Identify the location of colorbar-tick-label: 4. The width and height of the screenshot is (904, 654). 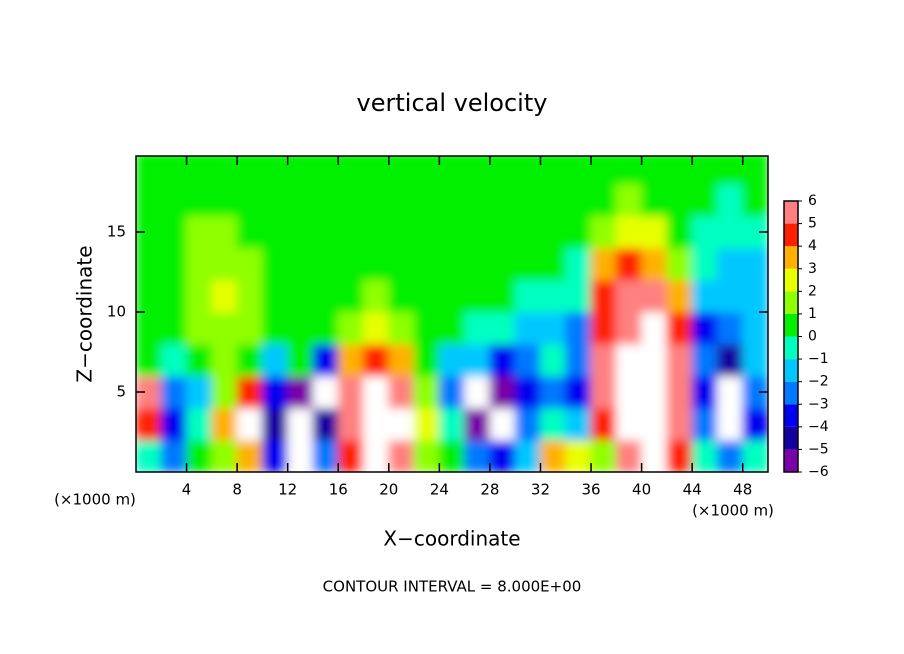
(812, 246).